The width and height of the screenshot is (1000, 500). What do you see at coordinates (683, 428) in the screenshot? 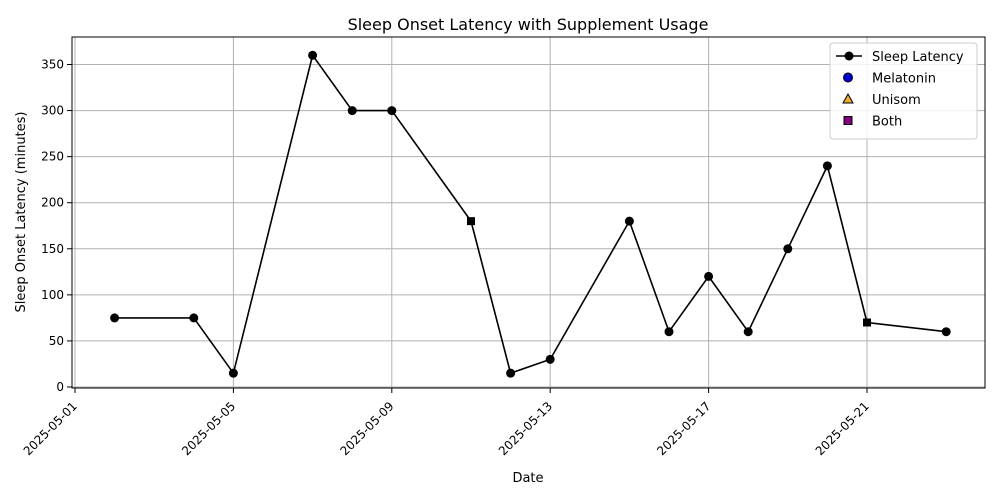
I see `x-tick-label: 2025-05-17` at bounding box center [683, 428].